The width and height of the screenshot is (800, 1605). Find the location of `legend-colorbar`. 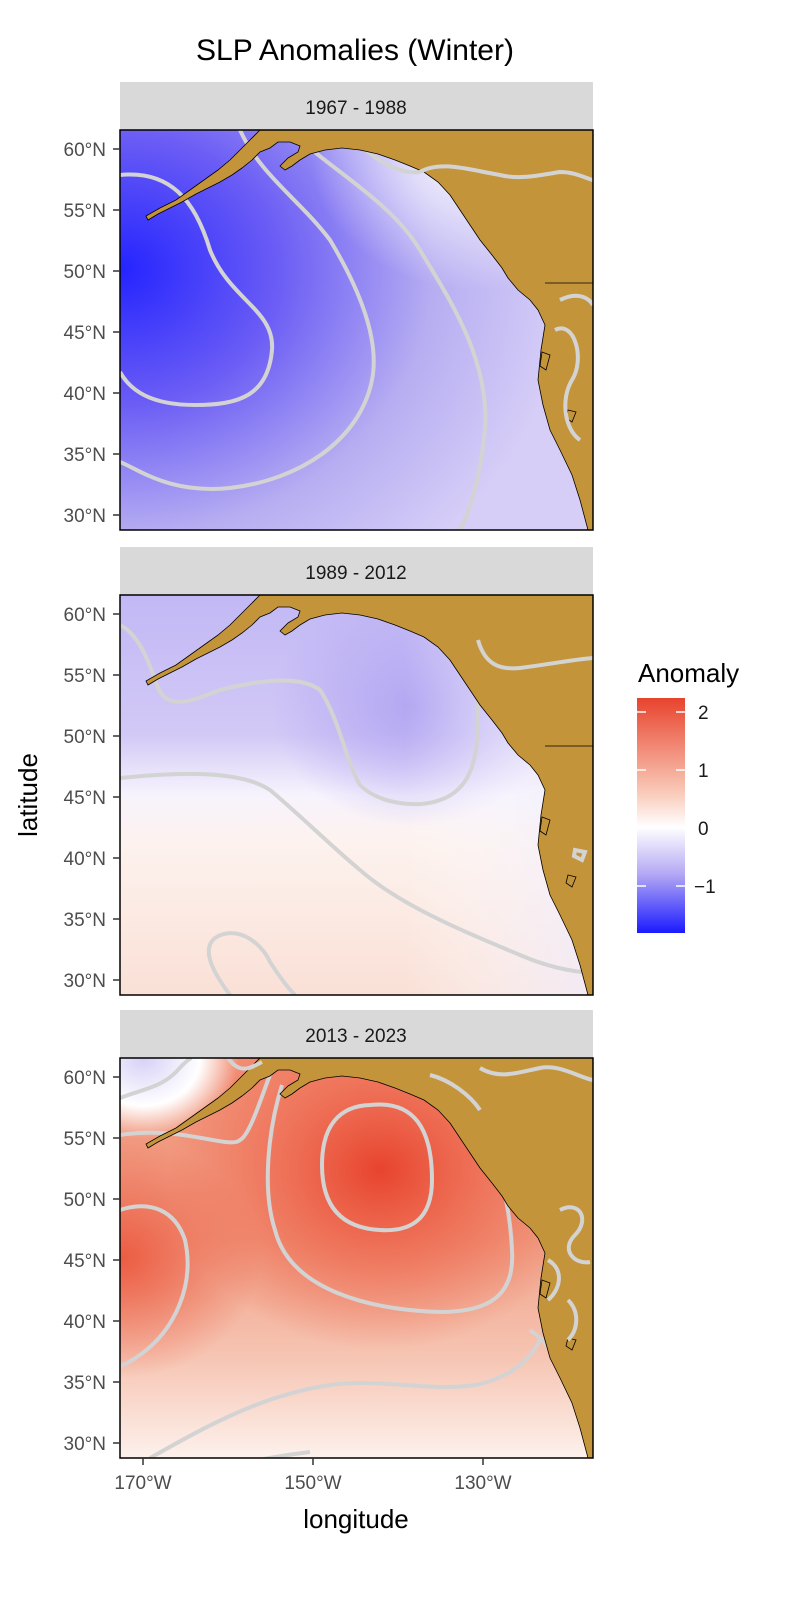

legend-colorbar is located at coordinates (661, 815).